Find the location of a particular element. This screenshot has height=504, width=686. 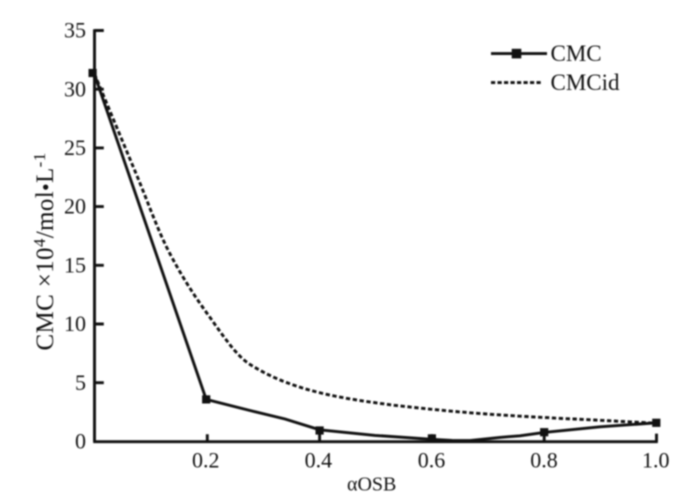

svg-text: CMC ×104/mol•L-1 is located at coordinates (44, 251).